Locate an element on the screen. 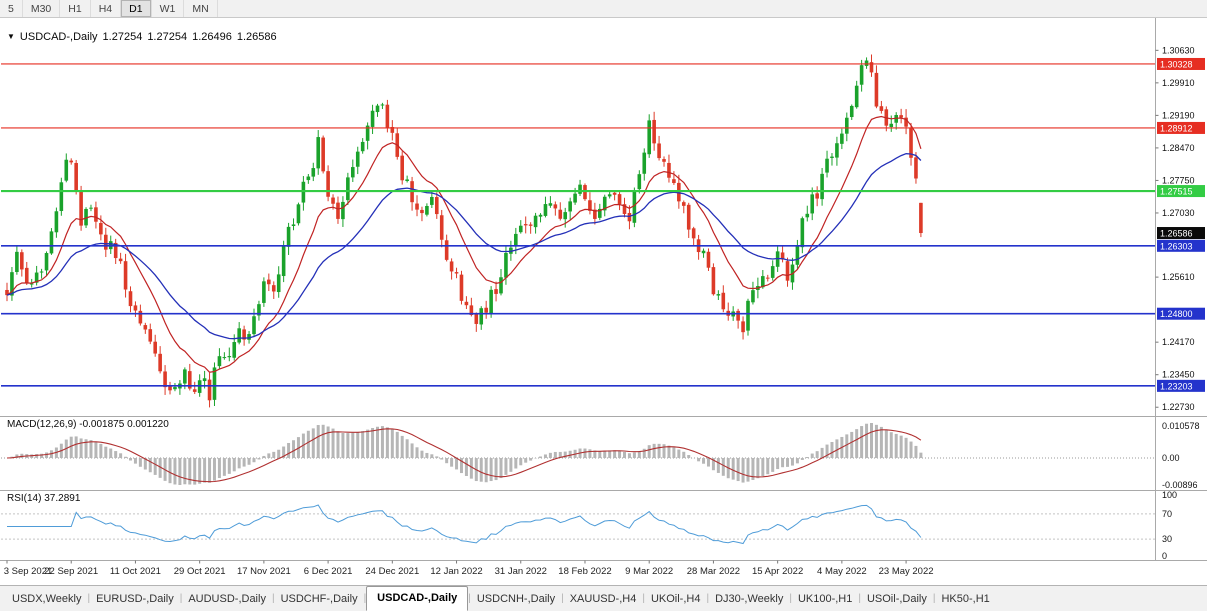 Image resolution: width=1207 pixels, height=611 pixels. svg-text: 1.28470 is located at coordinates (1178, 148).